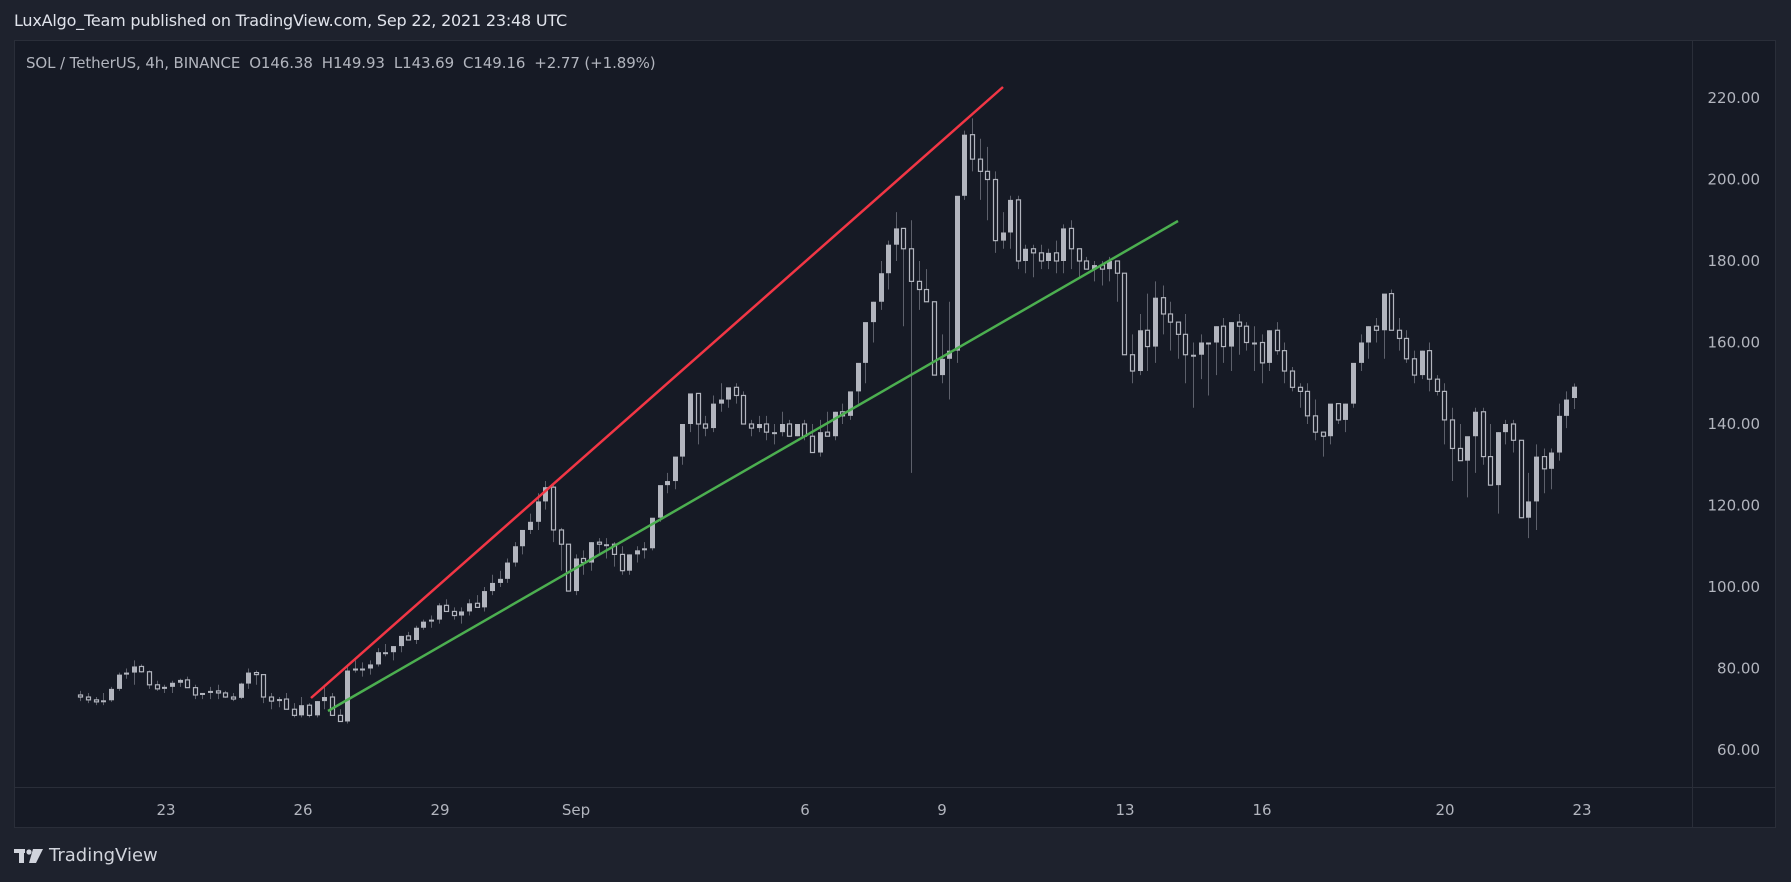 This screenshot has height=882, width=1791. I want to click on time-tick-label: 13, so click(1124, 810).